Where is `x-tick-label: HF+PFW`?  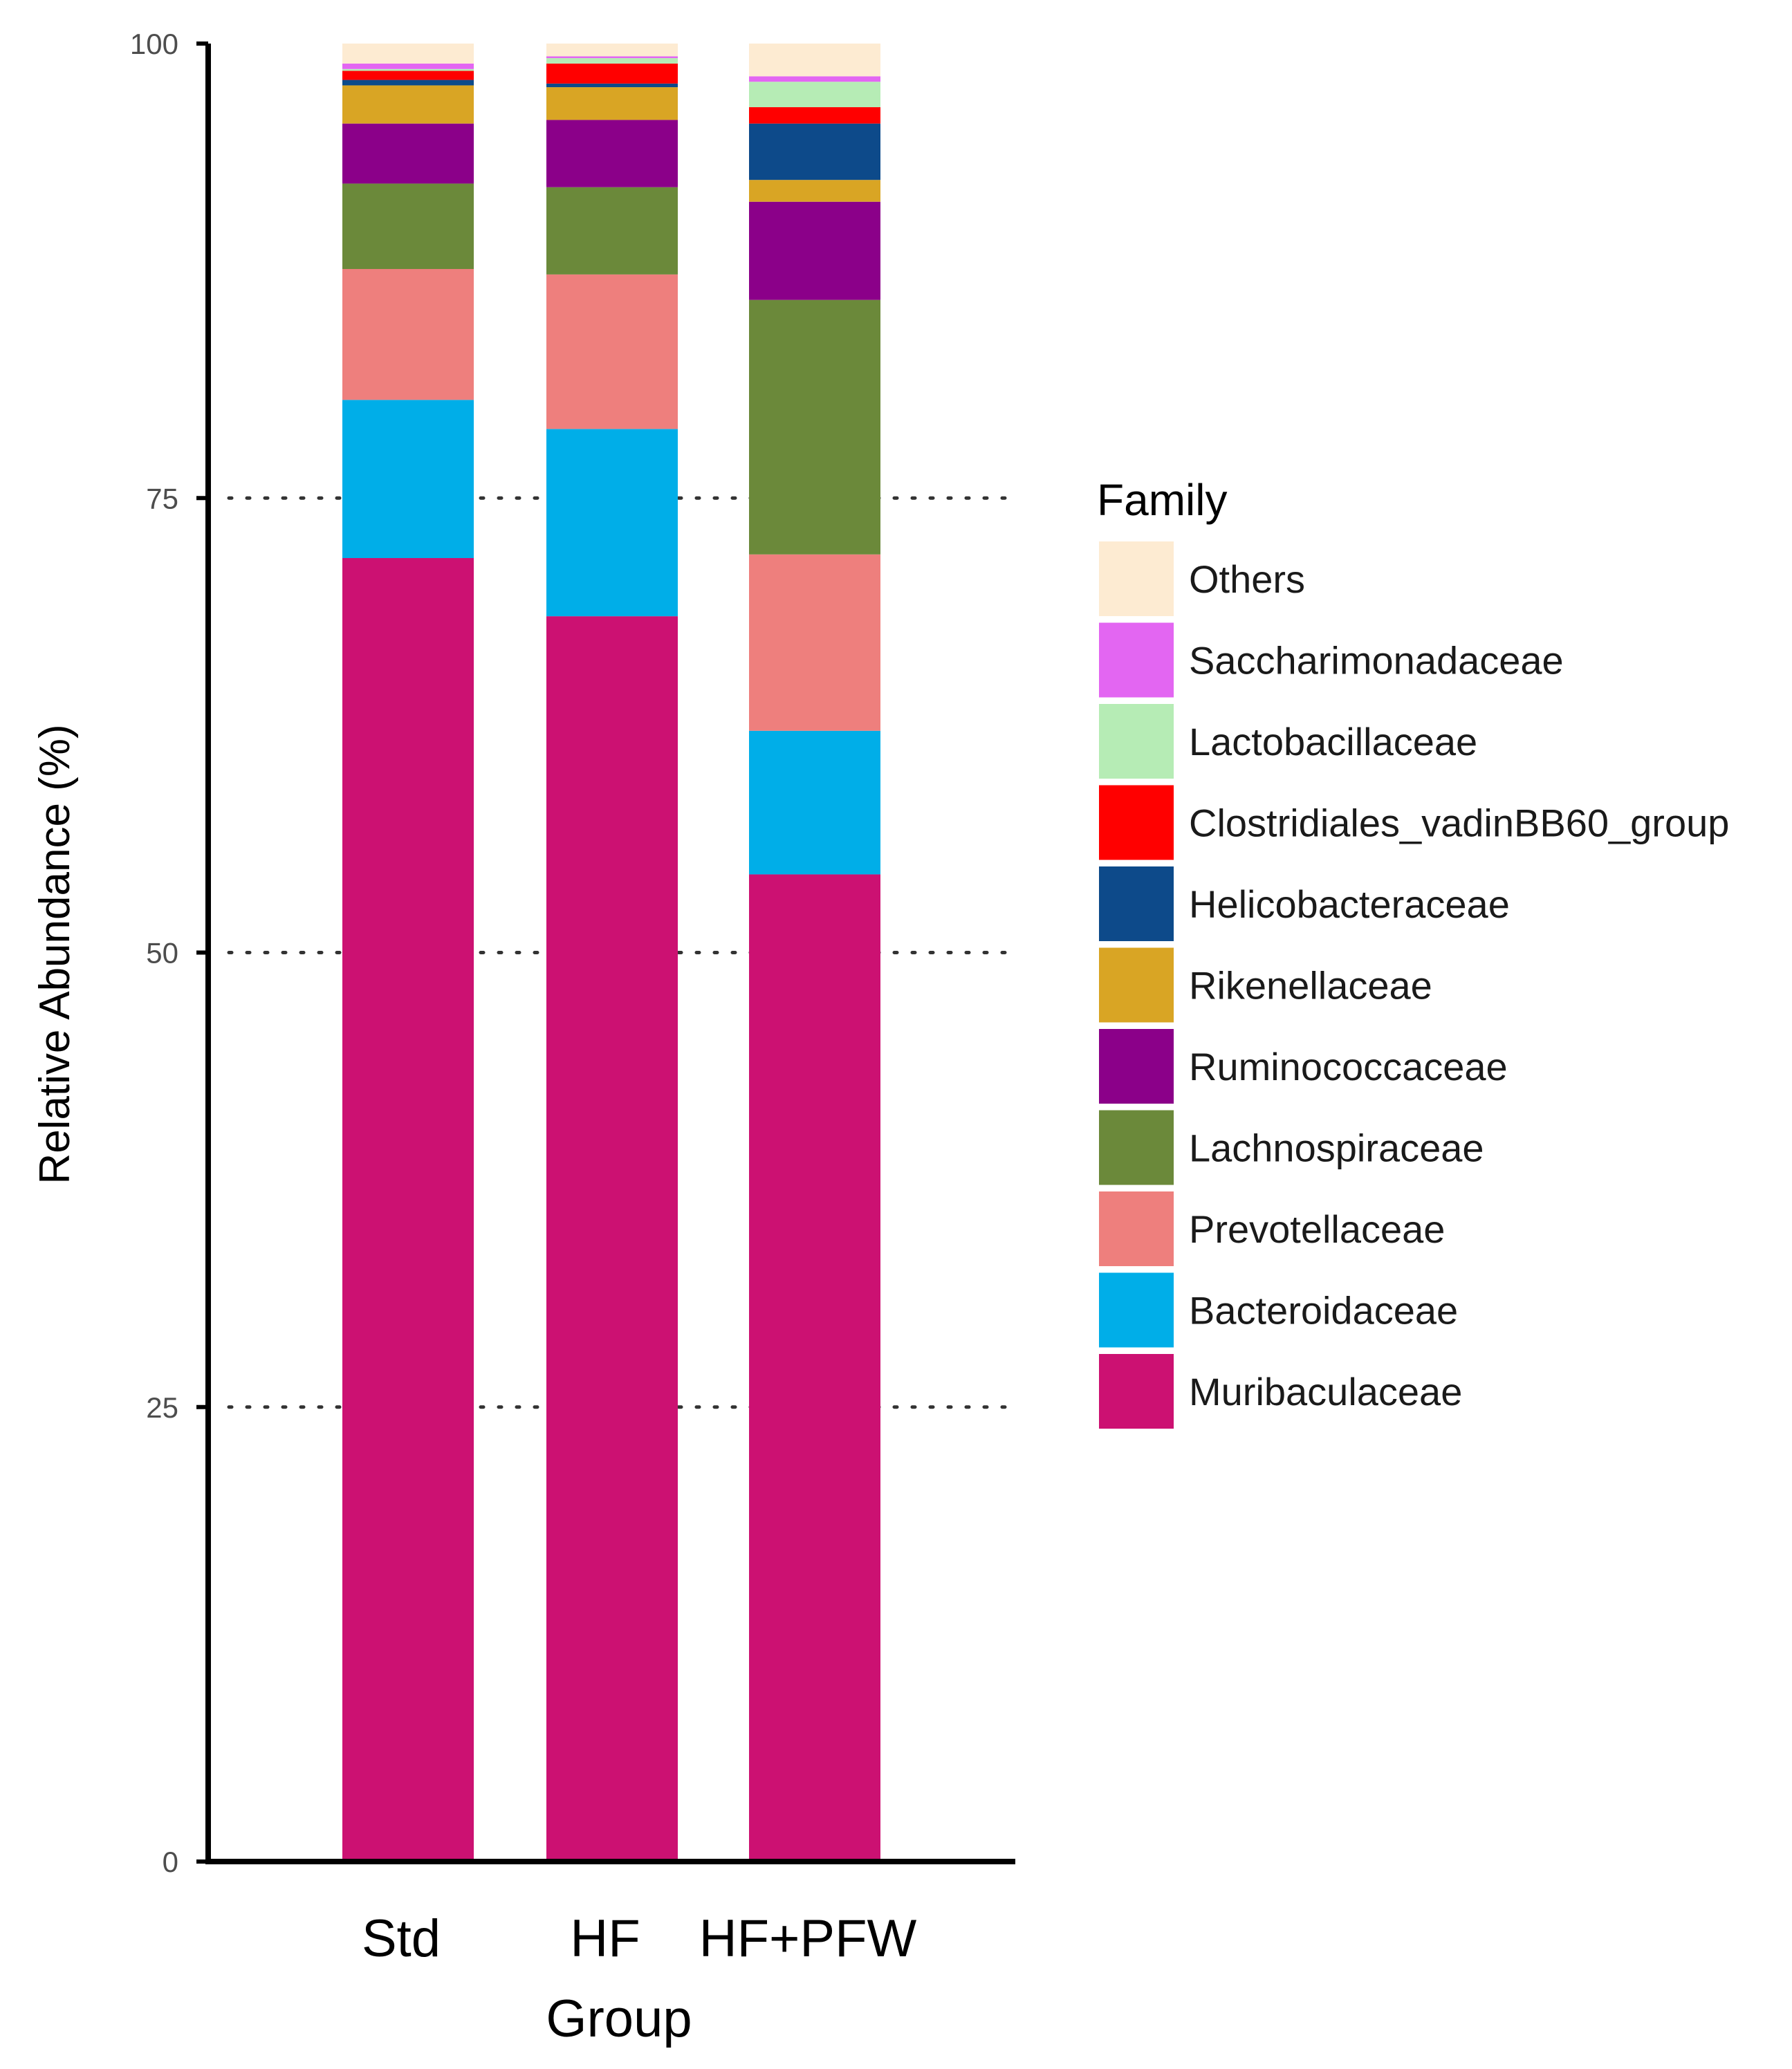
x-tick-label: HF+PFW is located at coordinates (808, 1938).